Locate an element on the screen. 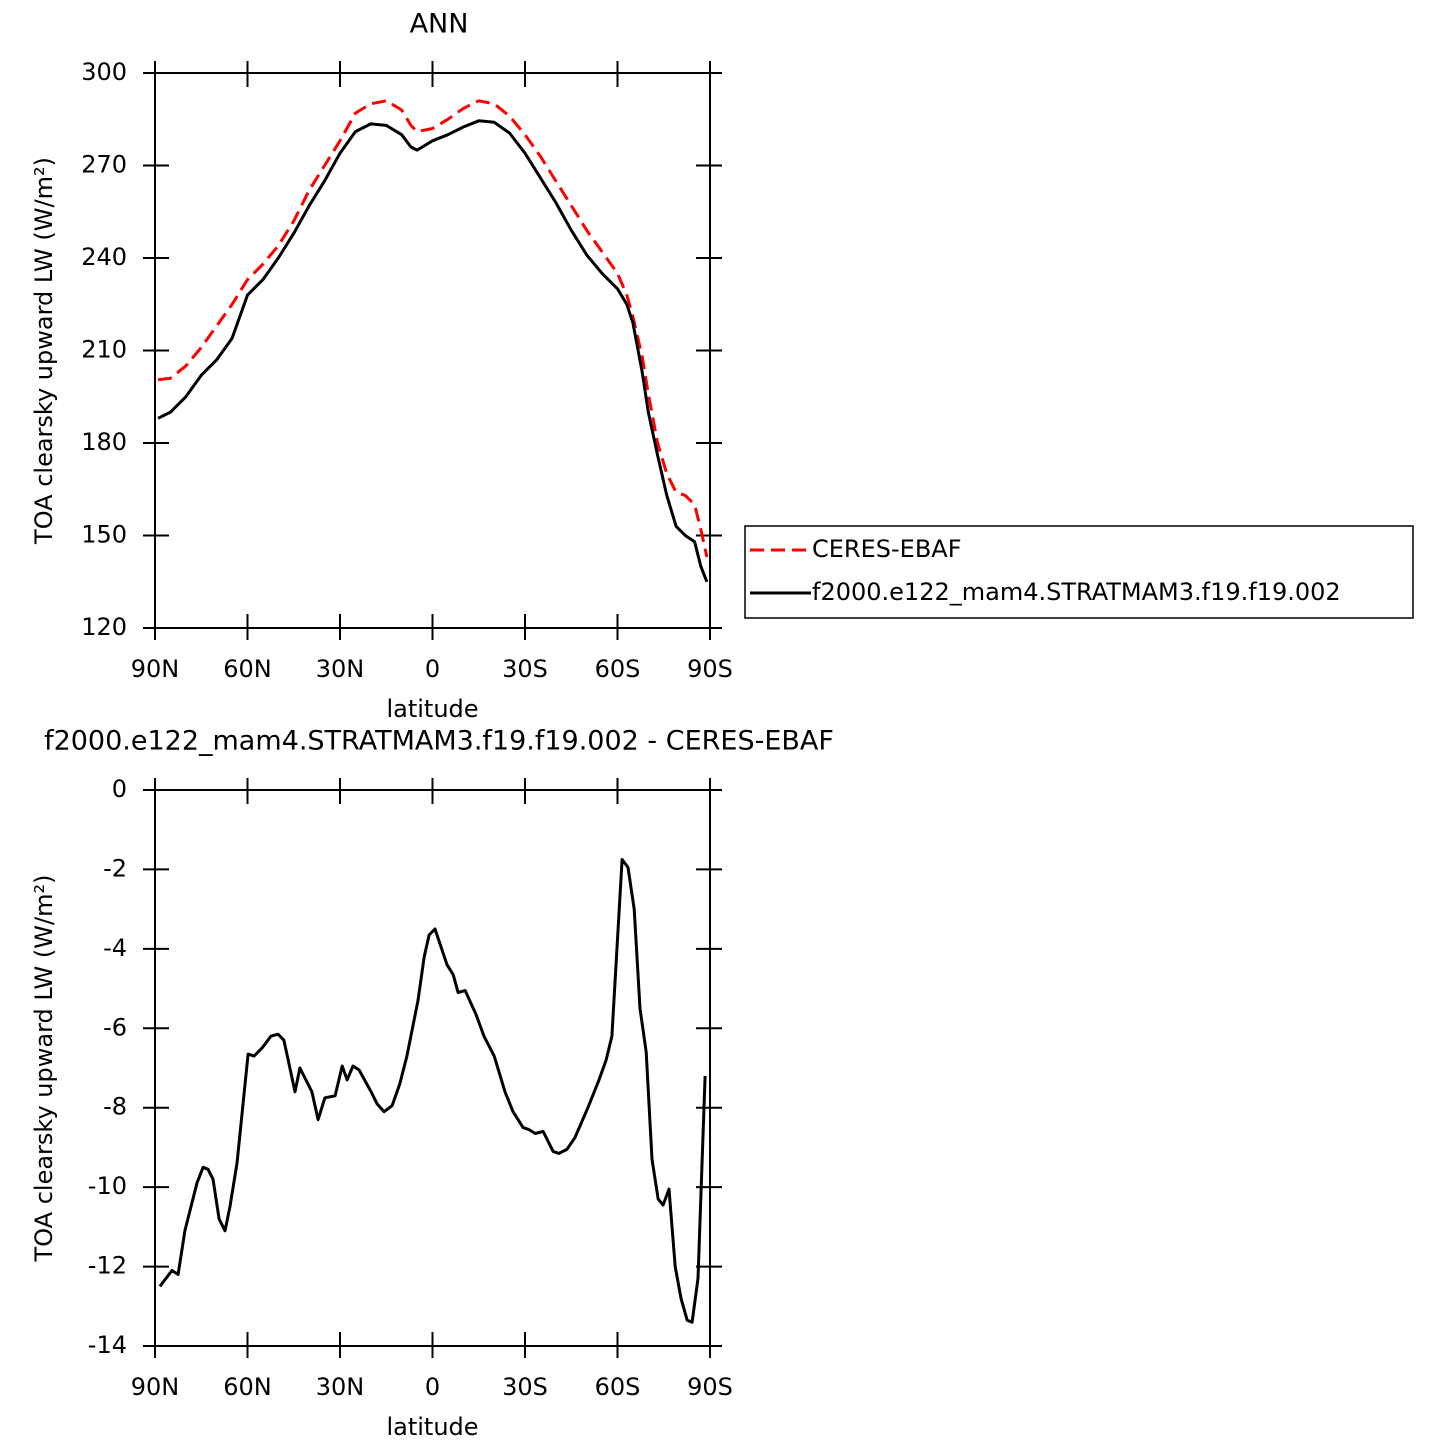 The image size is (1447, 1447). y-tick-label: 150 is located at coordinates (104, 535).